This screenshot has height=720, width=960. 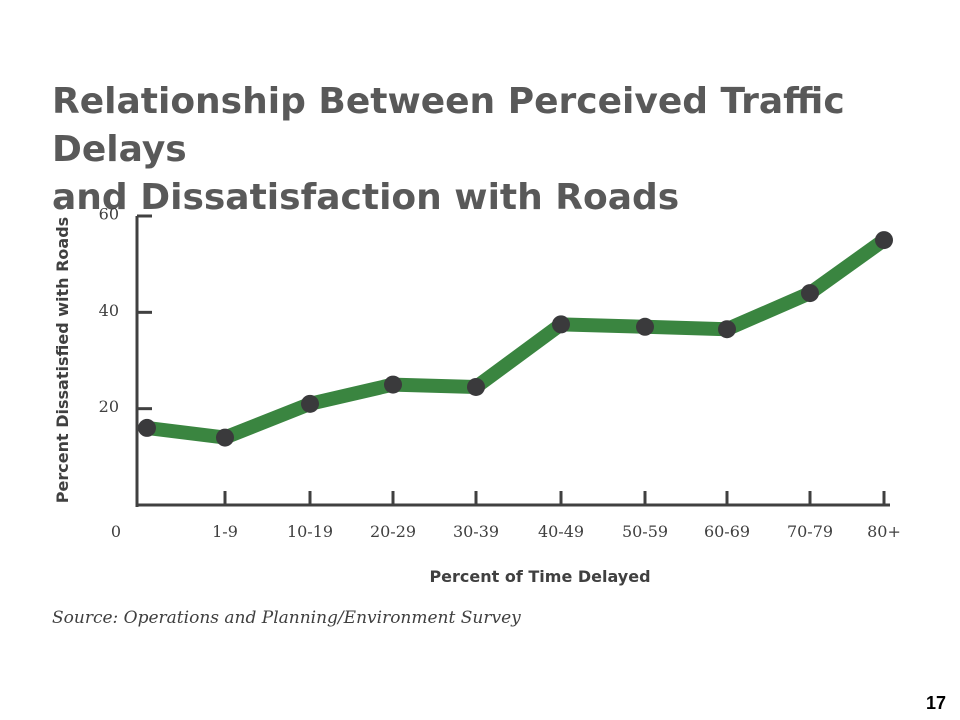 I want to click on y-tick-label: 20, so click(x=109, y=406).